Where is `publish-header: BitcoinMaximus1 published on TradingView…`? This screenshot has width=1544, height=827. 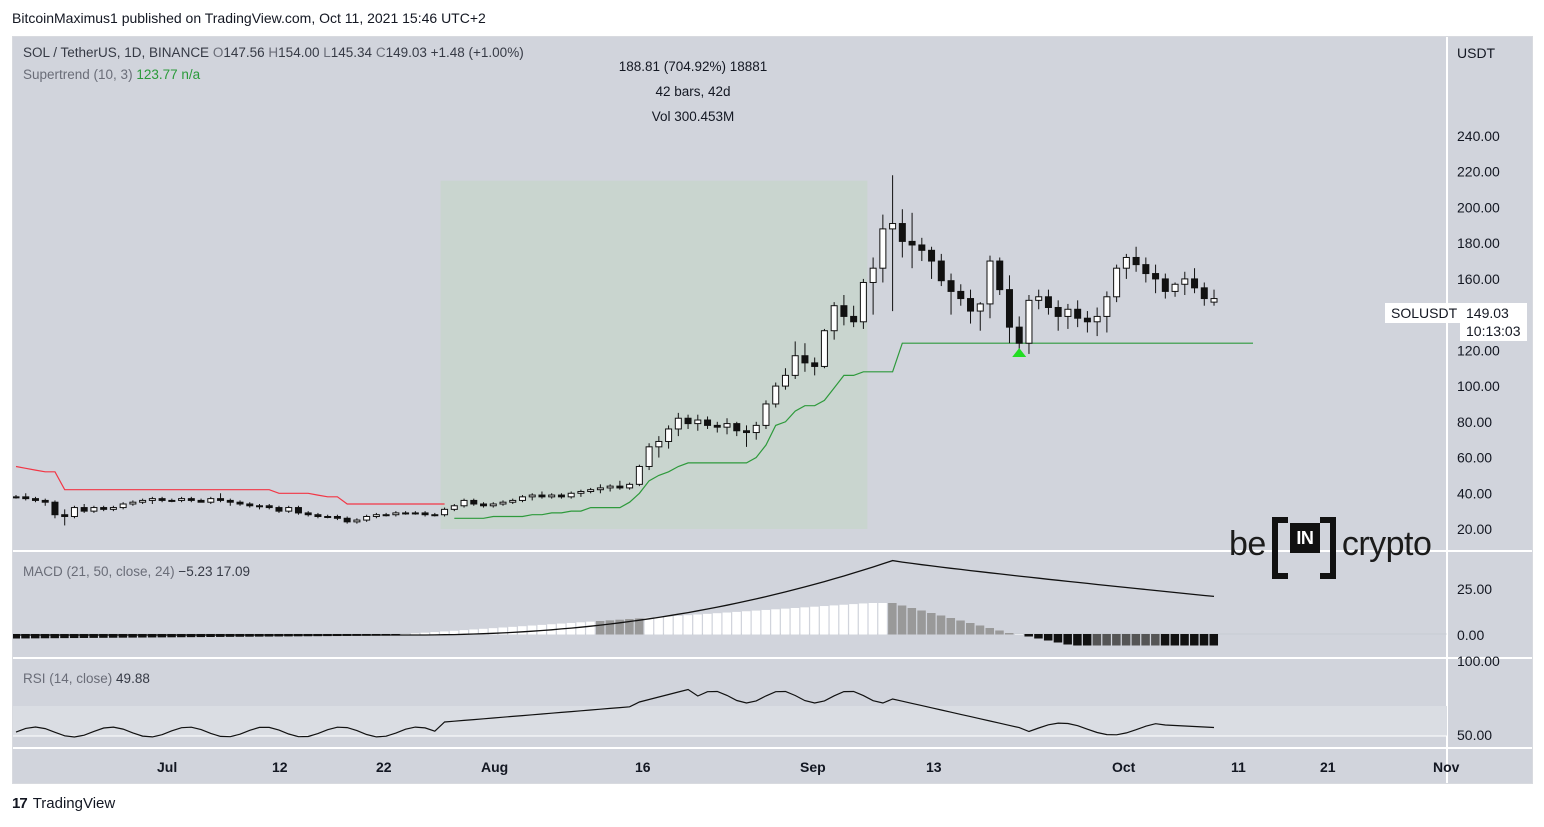
publish-header: BitcoinMaximus1 published on TradingView… is located at coordinates (249, 18).